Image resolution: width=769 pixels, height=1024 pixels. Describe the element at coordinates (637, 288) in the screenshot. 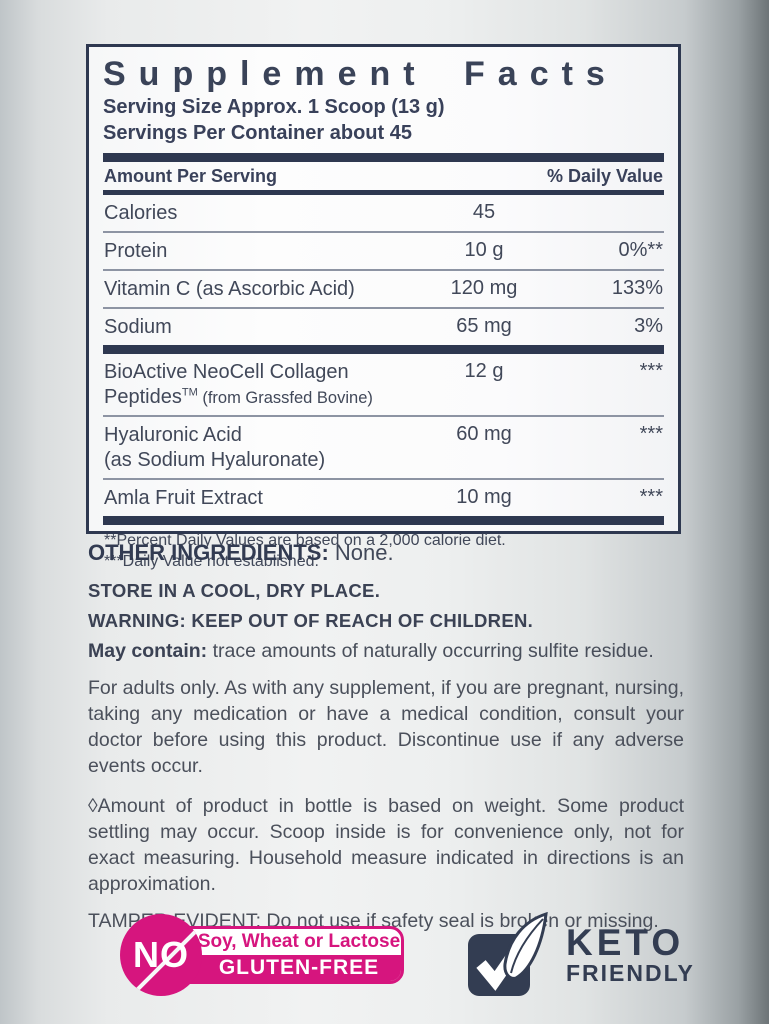

I see `nutrient-dv: 133%` at that location.